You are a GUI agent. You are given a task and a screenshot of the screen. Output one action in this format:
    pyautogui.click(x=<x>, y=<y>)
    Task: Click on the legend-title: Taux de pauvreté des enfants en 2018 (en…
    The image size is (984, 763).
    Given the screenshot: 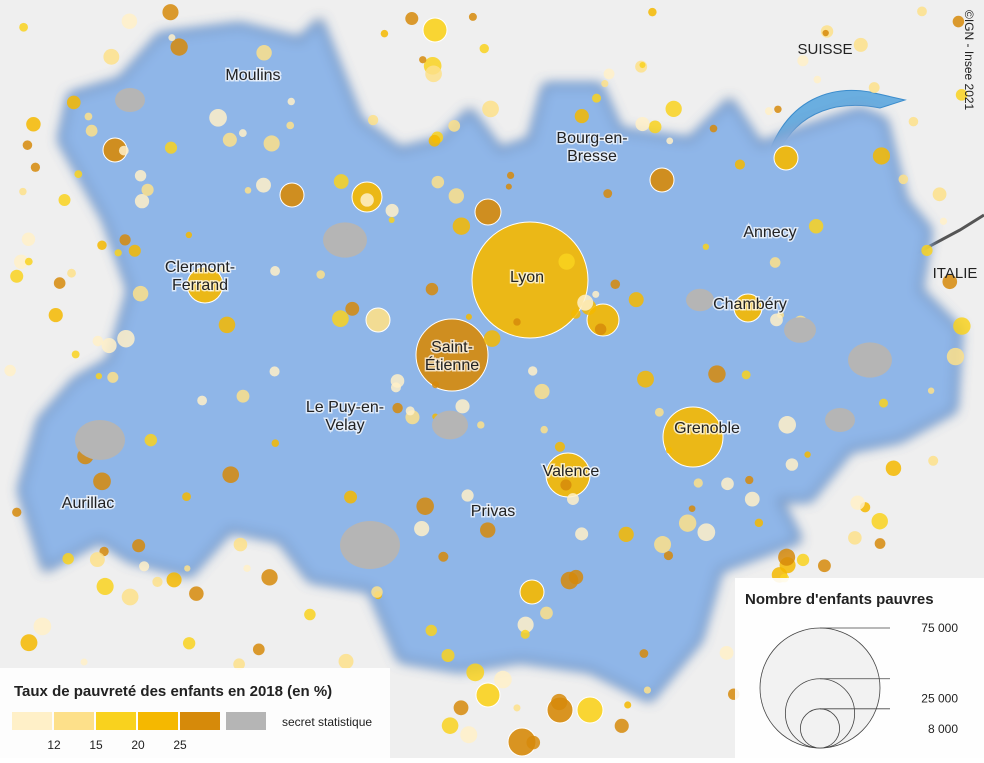 What is the action you would take?
    pyautogui.click(x=173, y=691)
    